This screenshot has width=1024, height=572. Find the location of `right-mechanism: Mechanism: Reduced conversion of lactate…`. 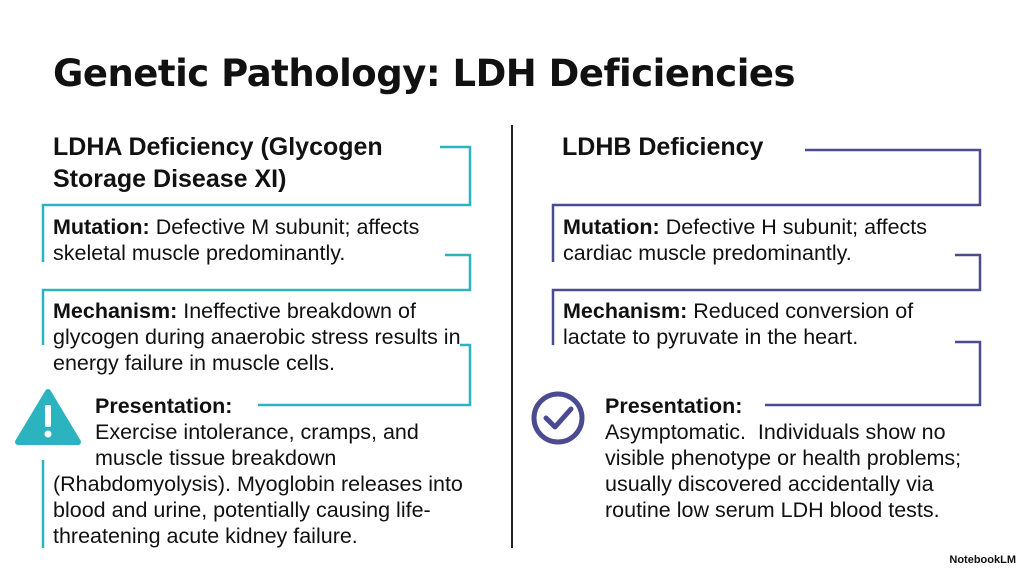

right-mechanism: Mechanism: Reduced conversion of lactate… is located at coordinates (763, 324).